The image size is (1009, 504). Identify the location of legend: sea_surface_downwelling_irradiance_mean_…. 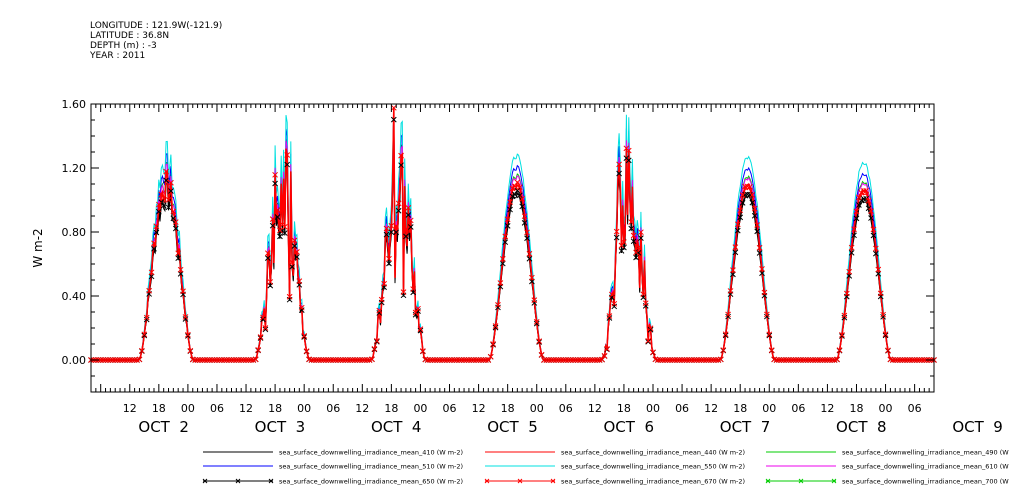
(605, 467).